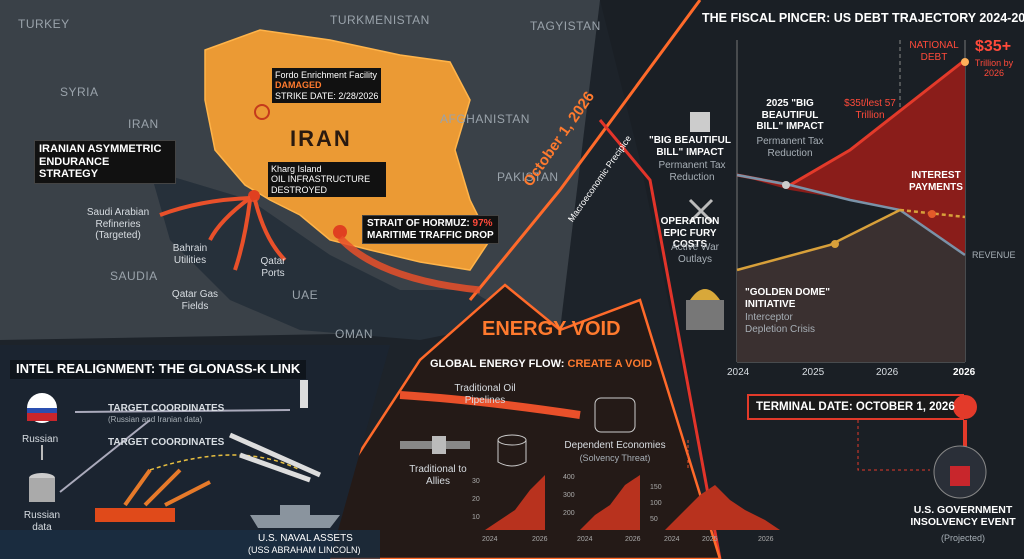 The image size is (1024, 559). Describe the element at coordinates (485, 119) in the screenshot. I see `country-label: AFGHANISTAN` at that location.